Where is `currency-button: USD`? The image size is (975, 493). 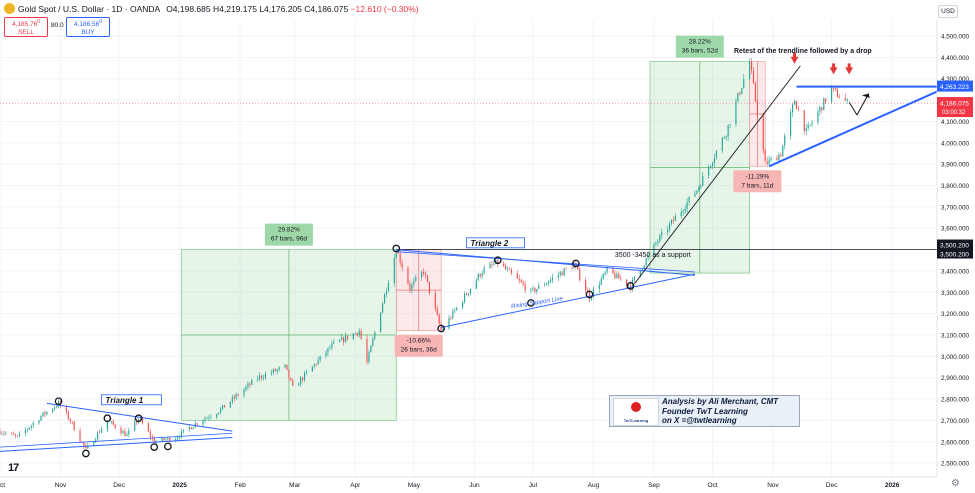
currency-button: USD is located at coordinates (948, 11).